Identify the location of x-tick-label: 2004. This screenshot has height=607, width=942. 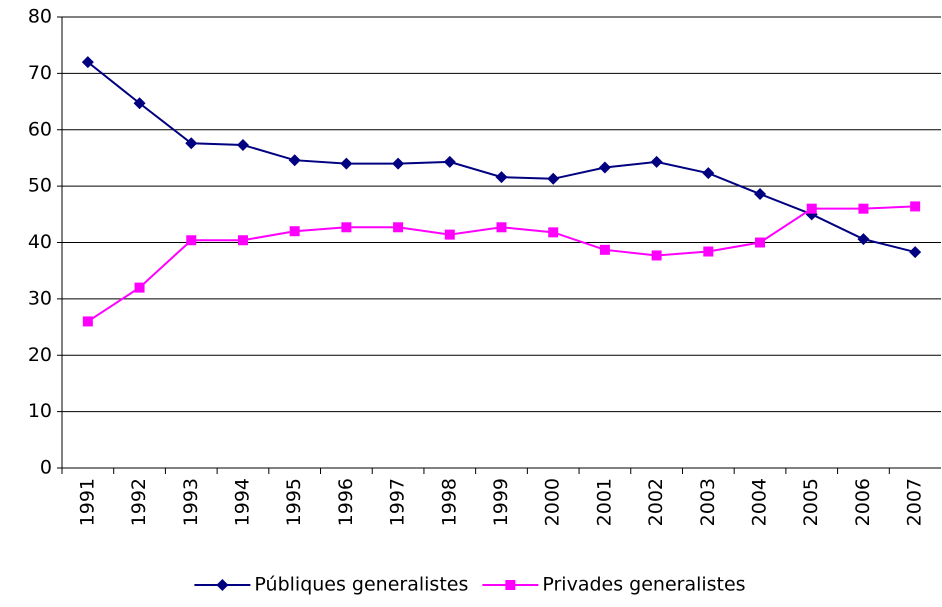
(760, 502).